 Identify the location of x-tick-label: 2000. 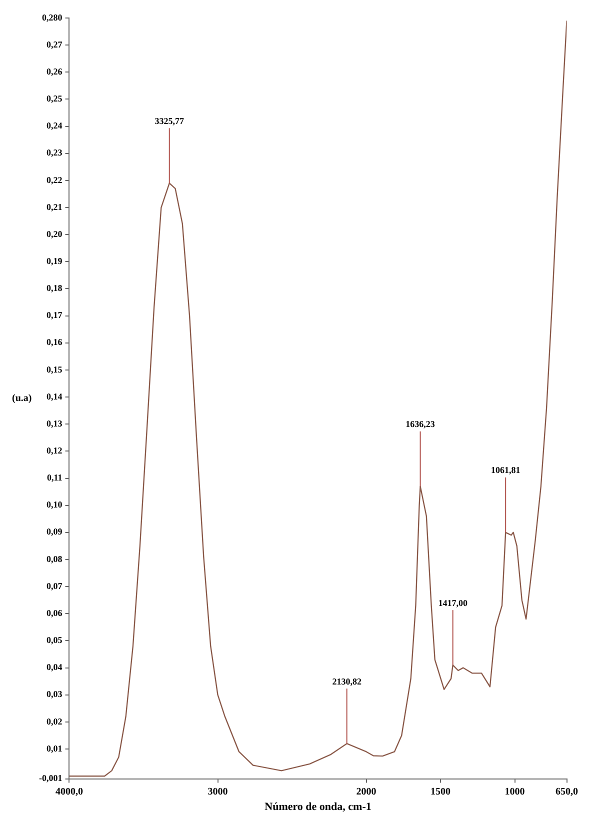
(366, 792).